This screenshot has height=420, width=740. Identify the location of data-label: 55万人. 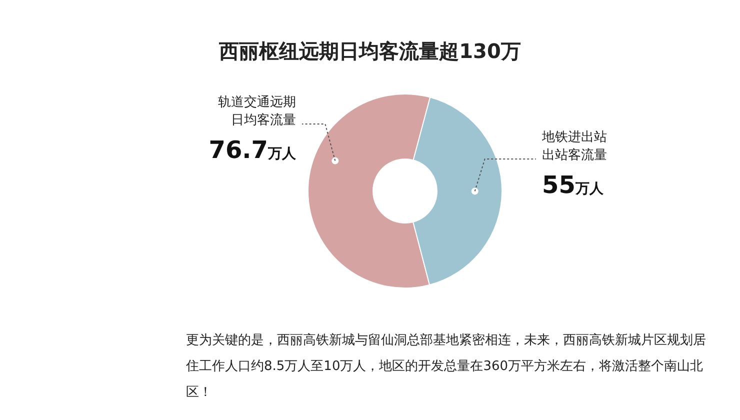
(573, 185).